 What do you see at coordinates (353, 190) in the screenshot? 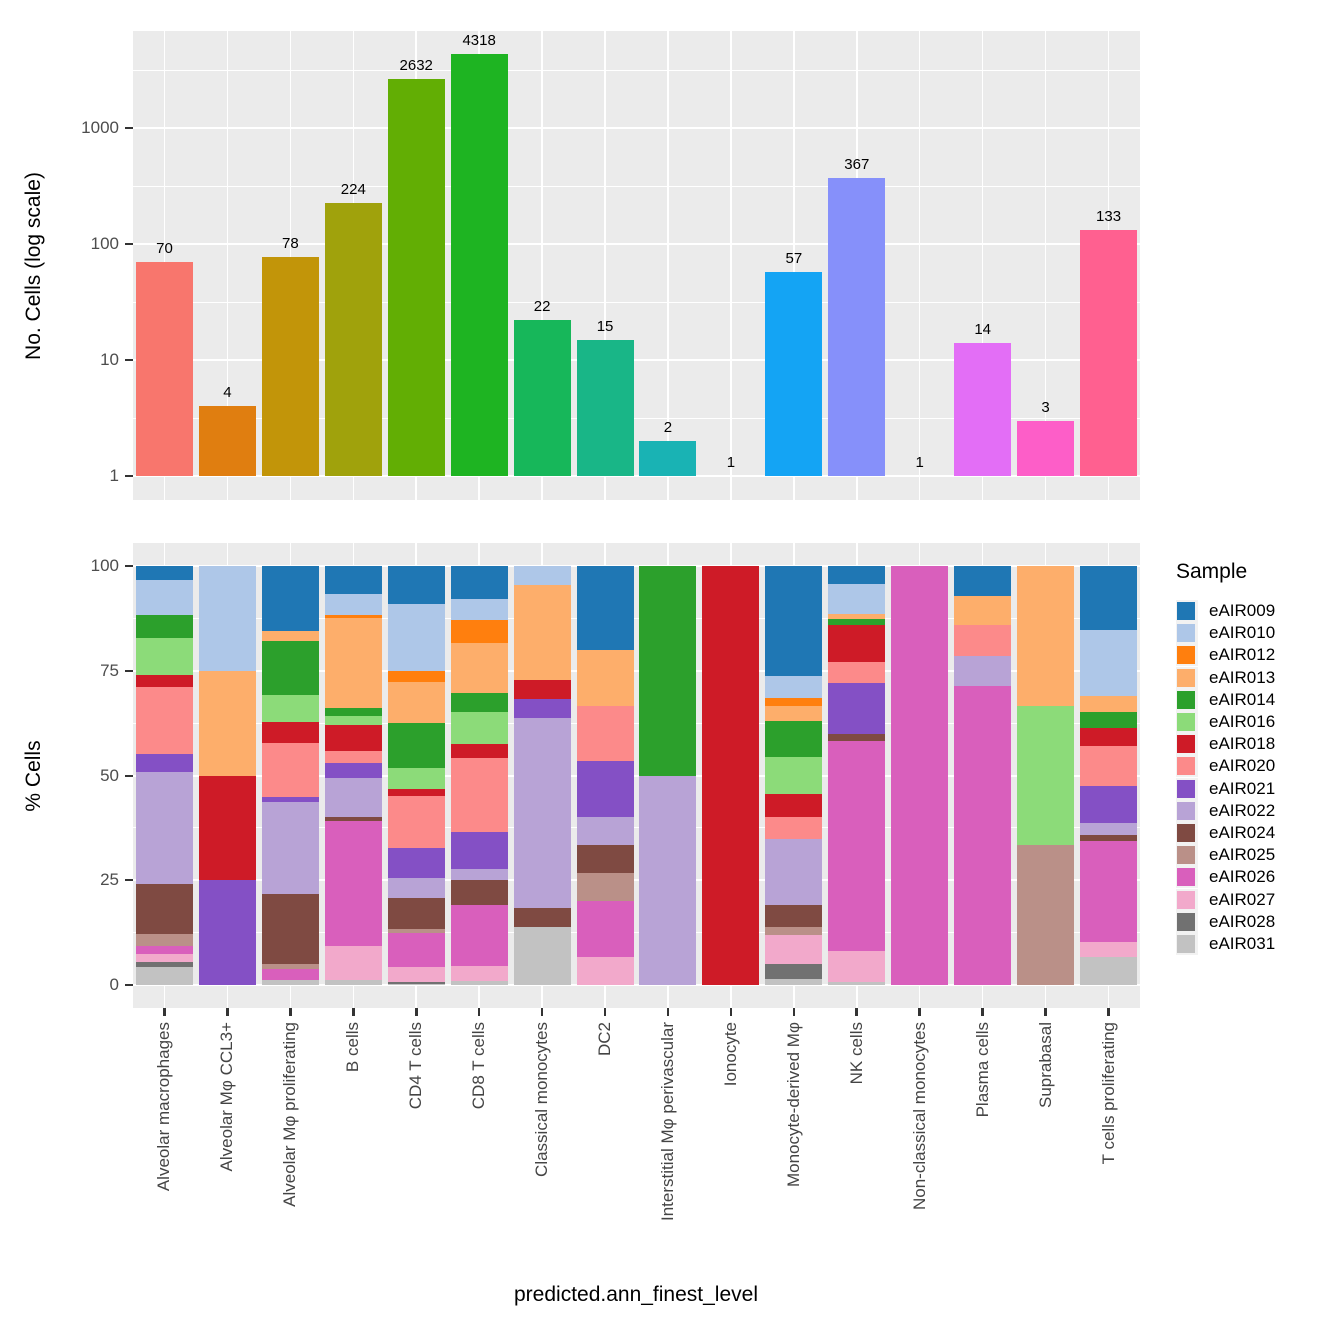
I see `count-bar-label: 224` at bounding box center [353, 190].